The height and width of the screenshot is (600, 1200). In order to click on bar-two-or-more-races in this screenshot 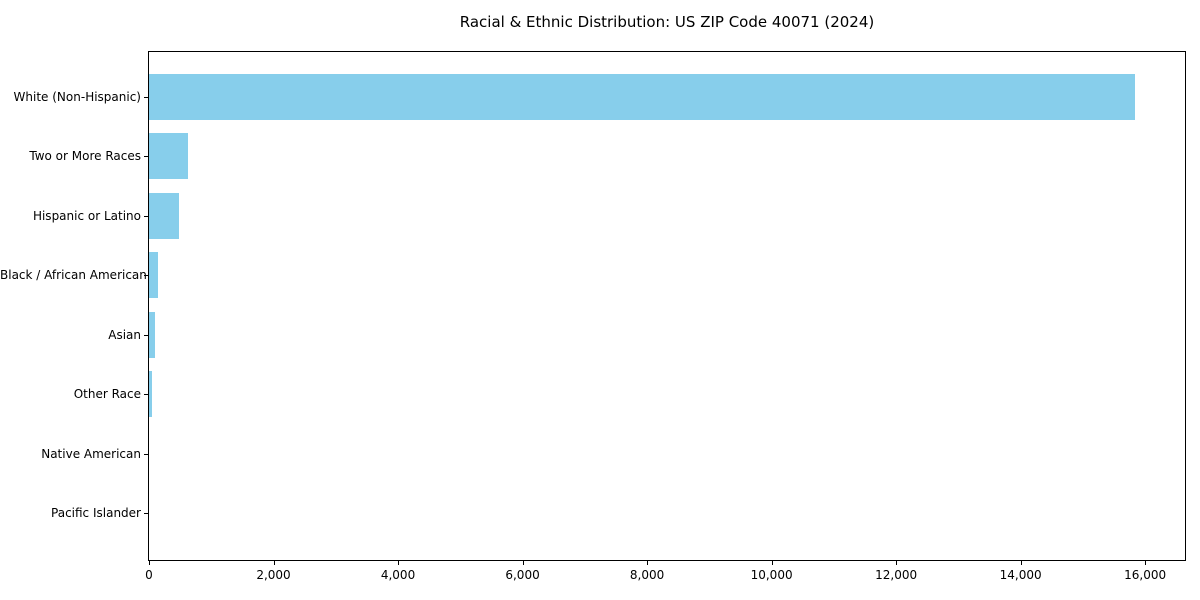, I will do `click(169, 156)`.